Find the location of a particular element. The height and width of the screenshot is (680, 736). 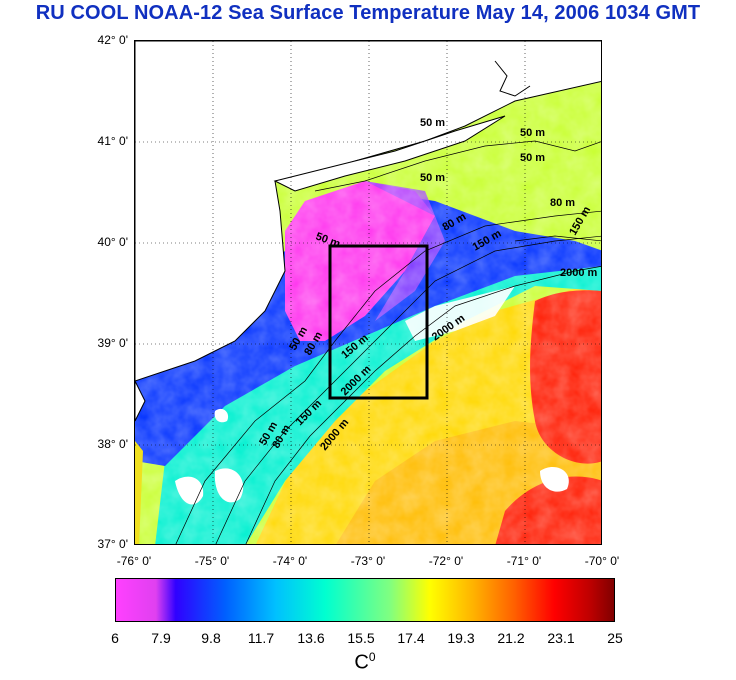

lon-label-72: -72° 0' is located at coordinates (446, 561).